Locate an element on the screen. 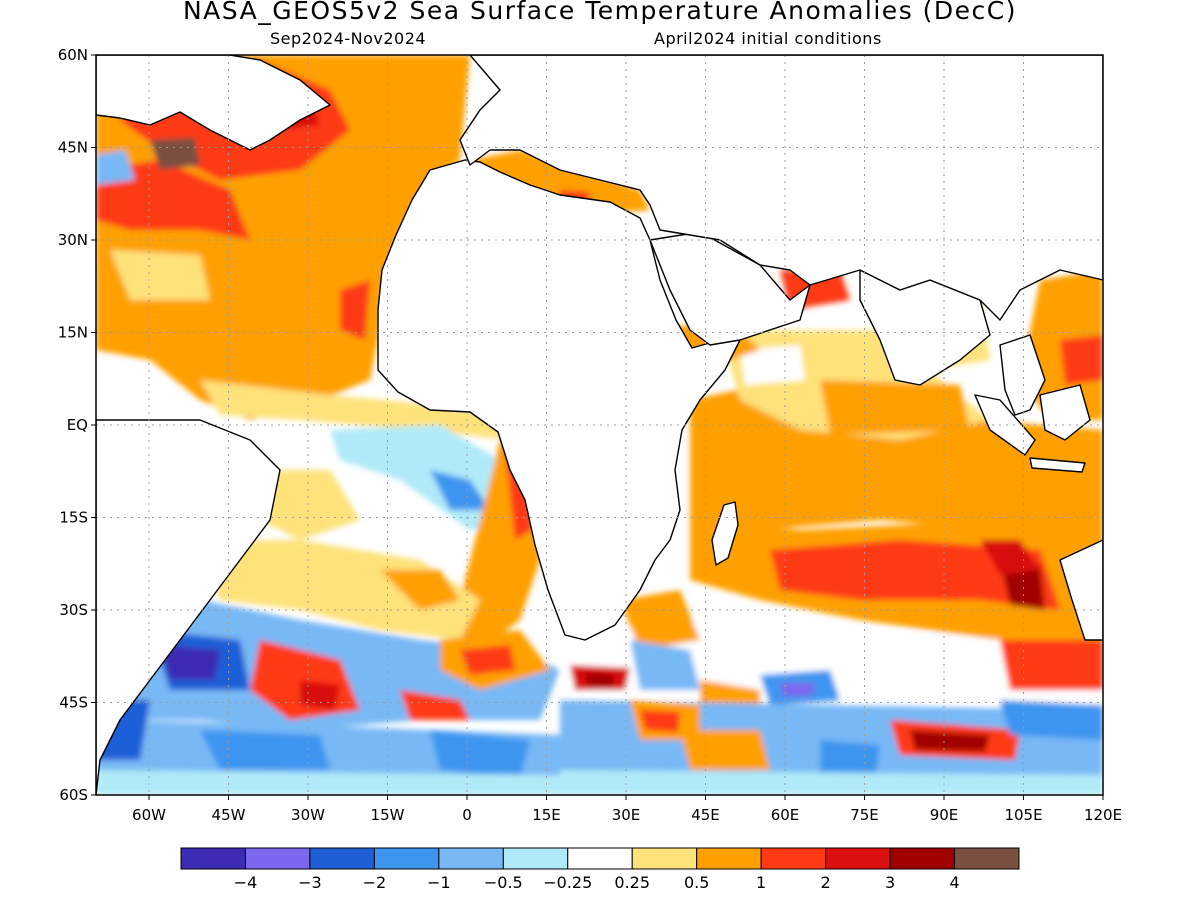 The image size is (1200, 900). colorbar-label: 0.25 is located at coordinates (632, 882).